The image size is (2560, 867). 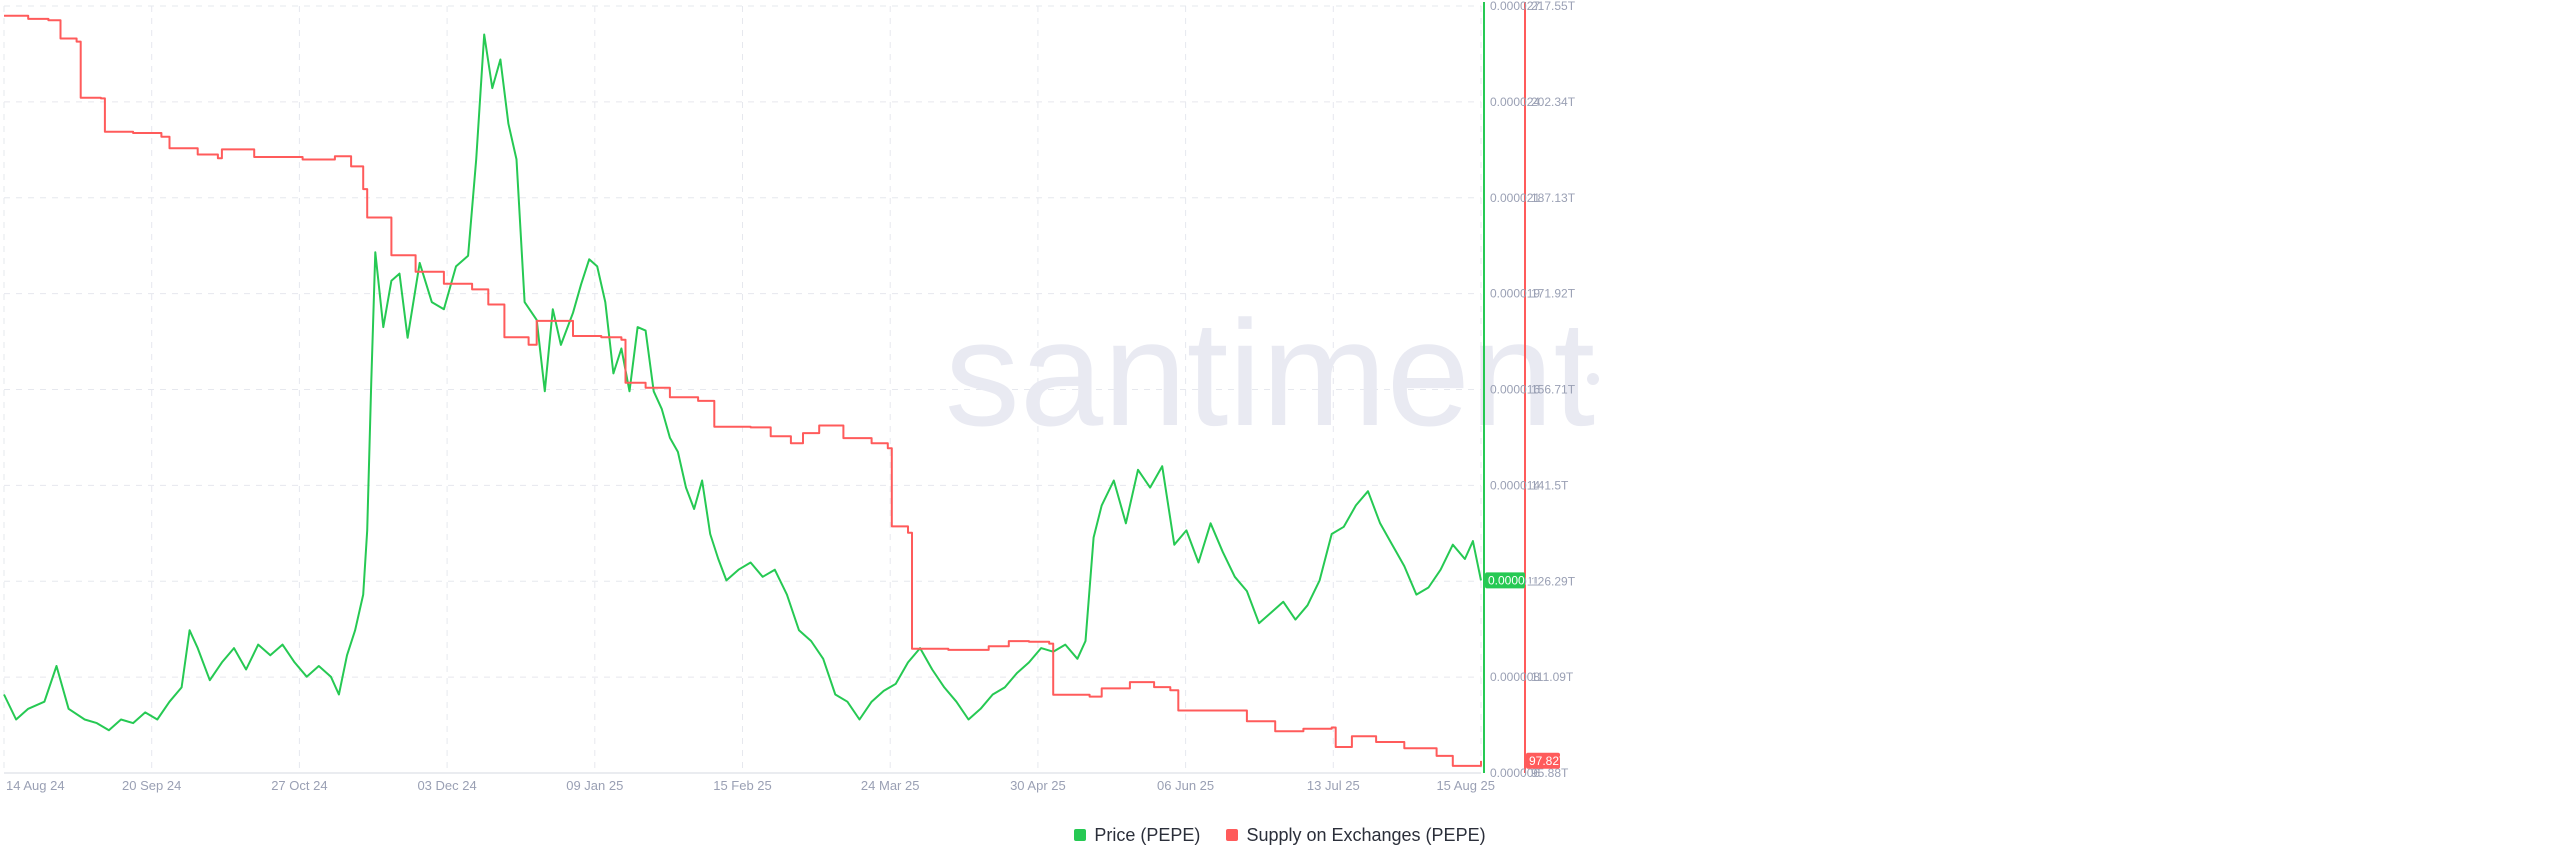 I want to click on x-tick-label: 15 Aug 25, so click(x=1465, y=785).